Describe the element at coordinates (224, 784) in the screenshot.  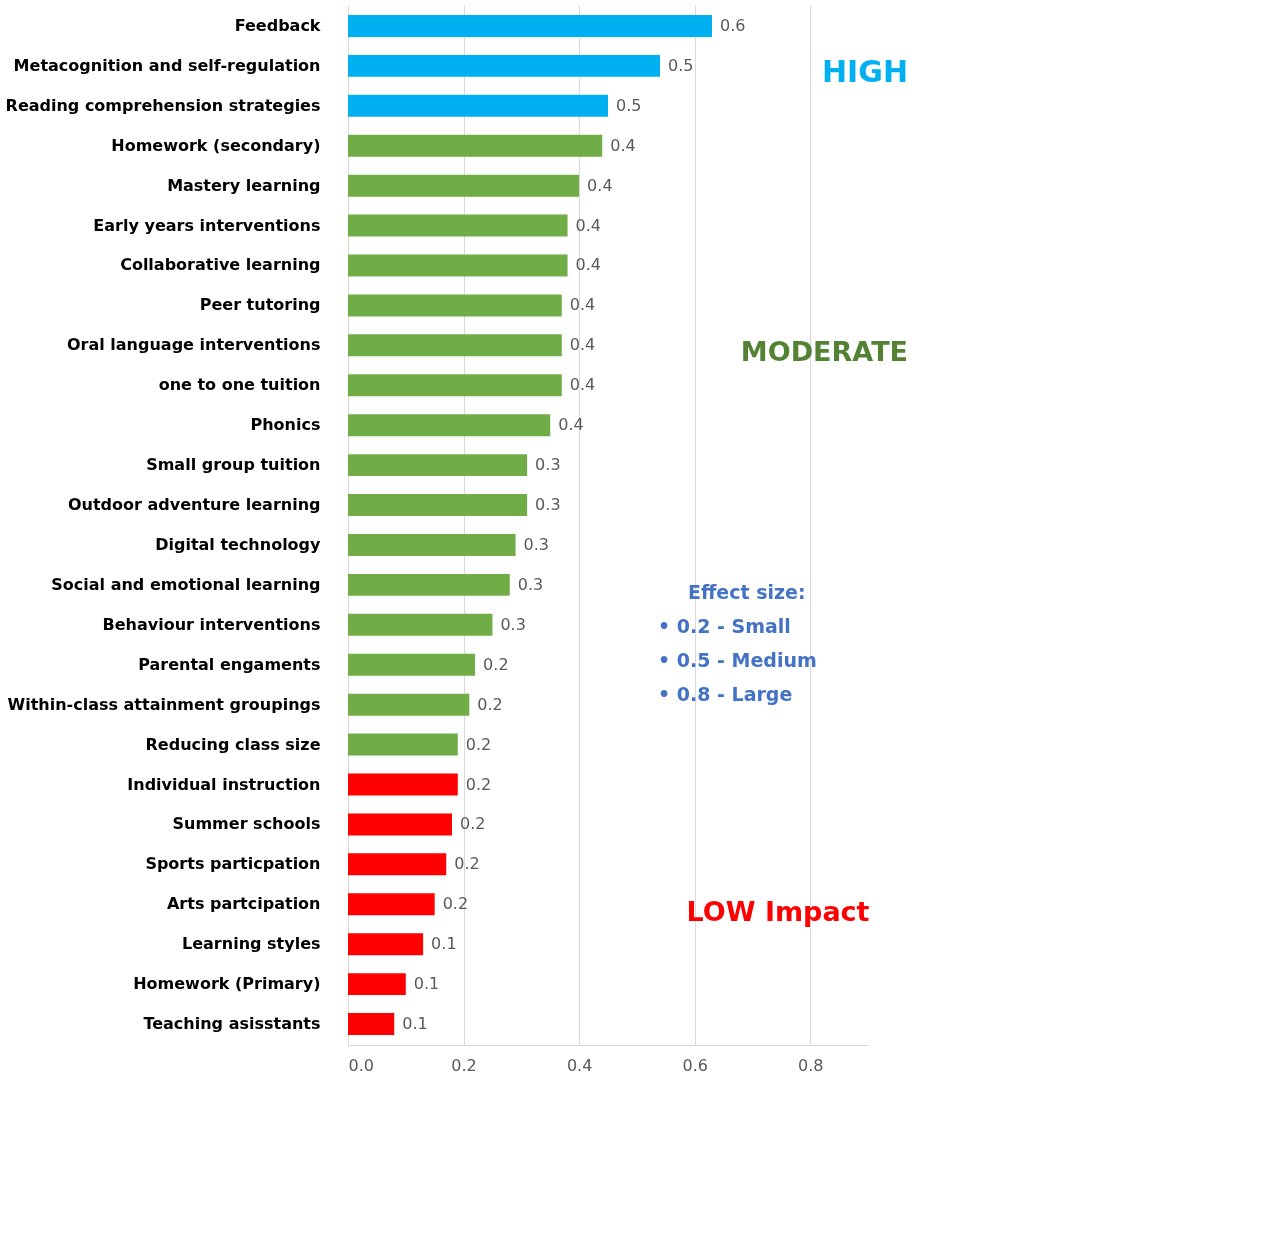
I see `y-tick-label: Individual instruction` at that location.